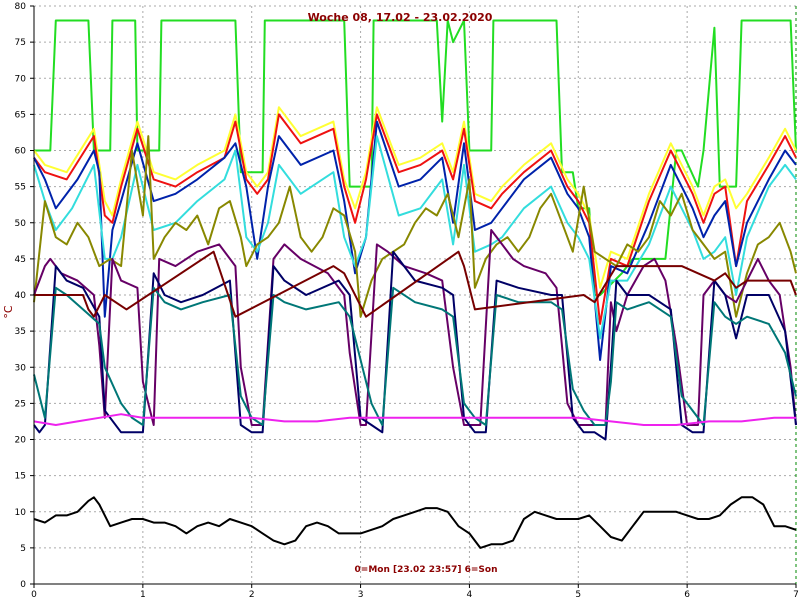 The width and height of the screenshot is (800, 600). What do you see at coordinates (20, 115) in the screenshot?
I see `y-tick-label: 65` at bounding box center [20, 115].